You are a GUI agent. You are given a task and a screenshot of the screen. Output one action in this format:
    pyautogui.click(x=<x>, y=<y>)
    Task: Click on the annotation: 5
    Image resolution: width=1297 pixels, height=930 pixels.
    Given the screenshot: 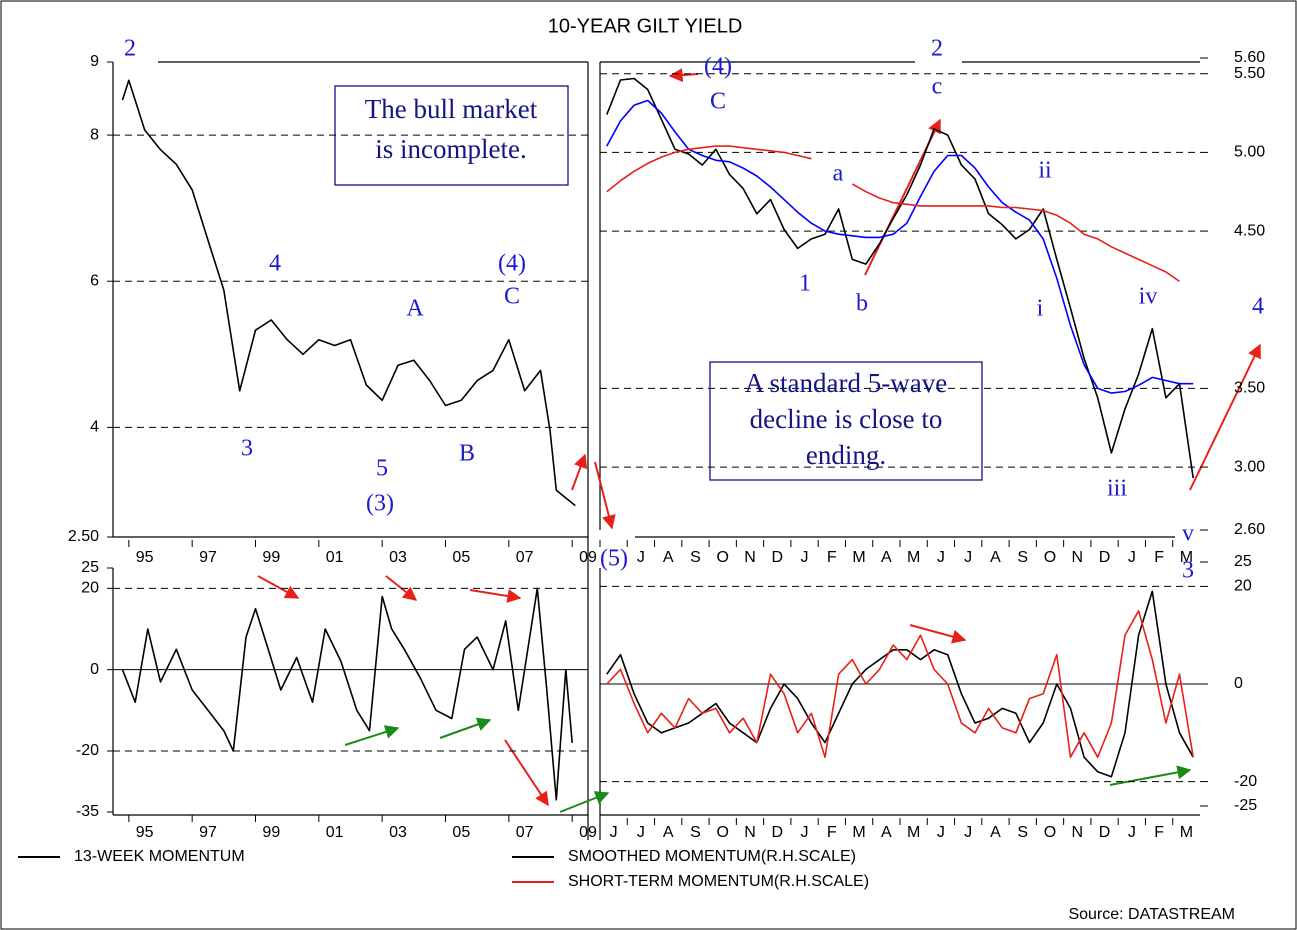 What is the action you would take?
    pyautogui.click(x=382, y=469)
    